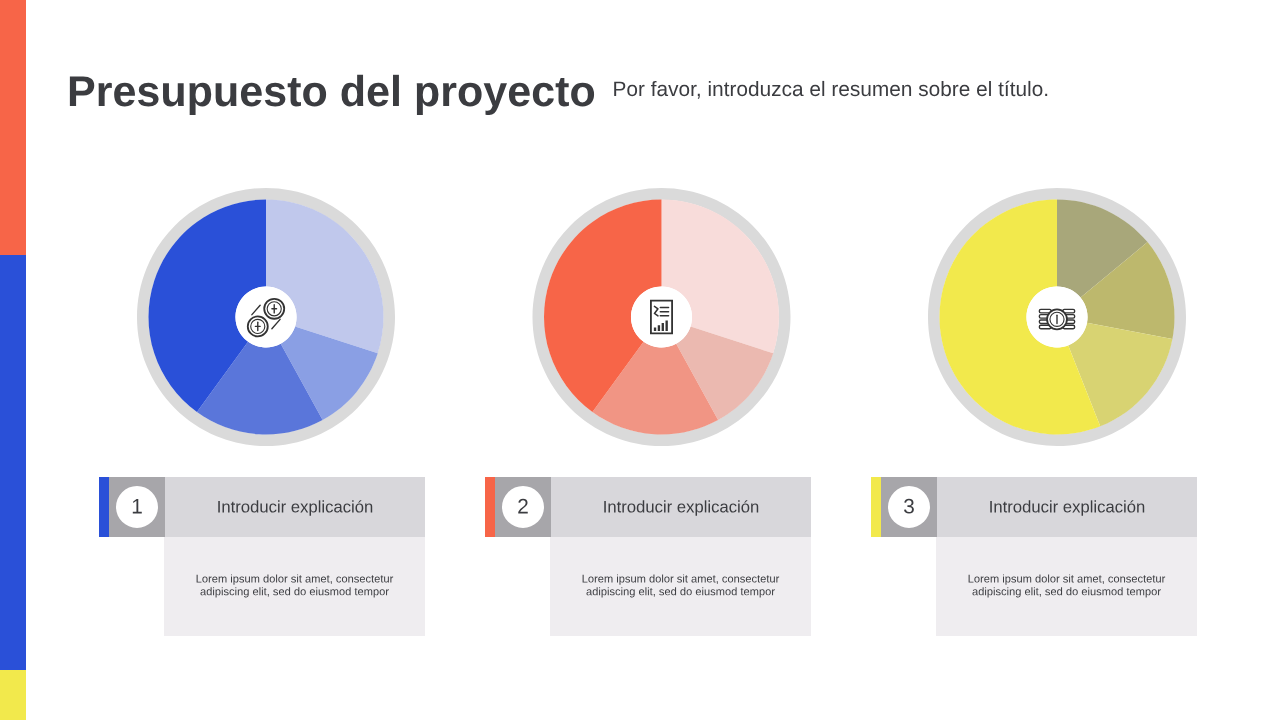 The height and width of the screenshot is (720, 1280). What do you see at coordinates (831, 89) in the screenshot?
I see `text: Por favor, introduzca el resumen sobre el título.` at bounding box center [831, 89].